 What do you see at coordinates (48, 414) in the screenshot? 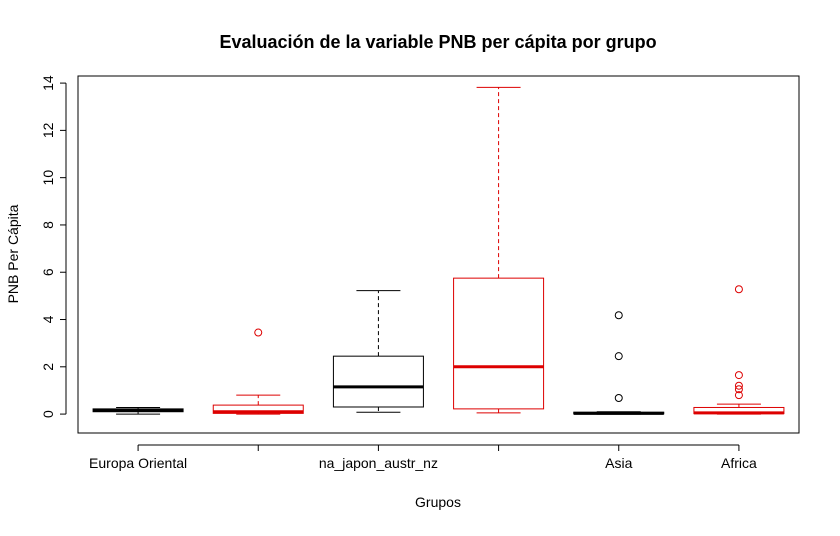
I see `y-tick-label: 0` at bounding box center [48, 414].